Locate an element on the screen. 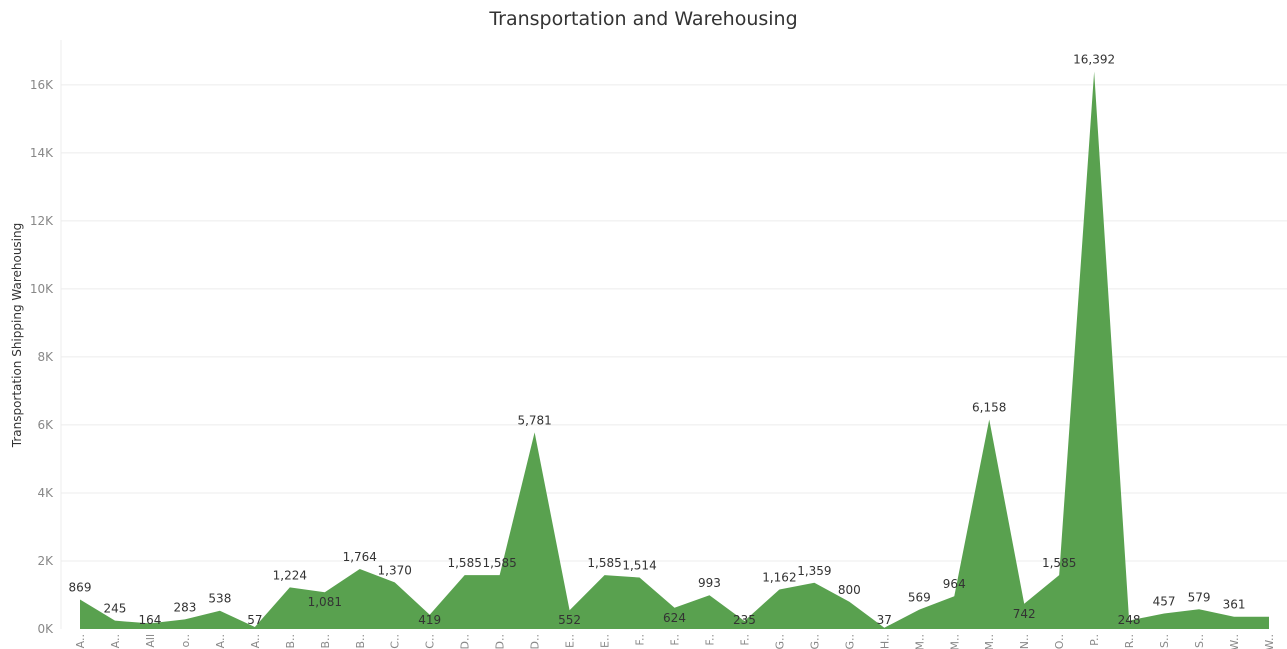 The image size is (1287, 649). data-label: 964 is located at coordinates (954, 584).